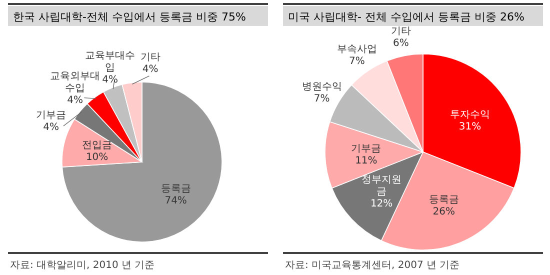 This screenshot has width=550, height=275. What do you see at coordinates (175, 200) in the screenshot?
I see `data-label: 74%` at bounding box center [175, 200].